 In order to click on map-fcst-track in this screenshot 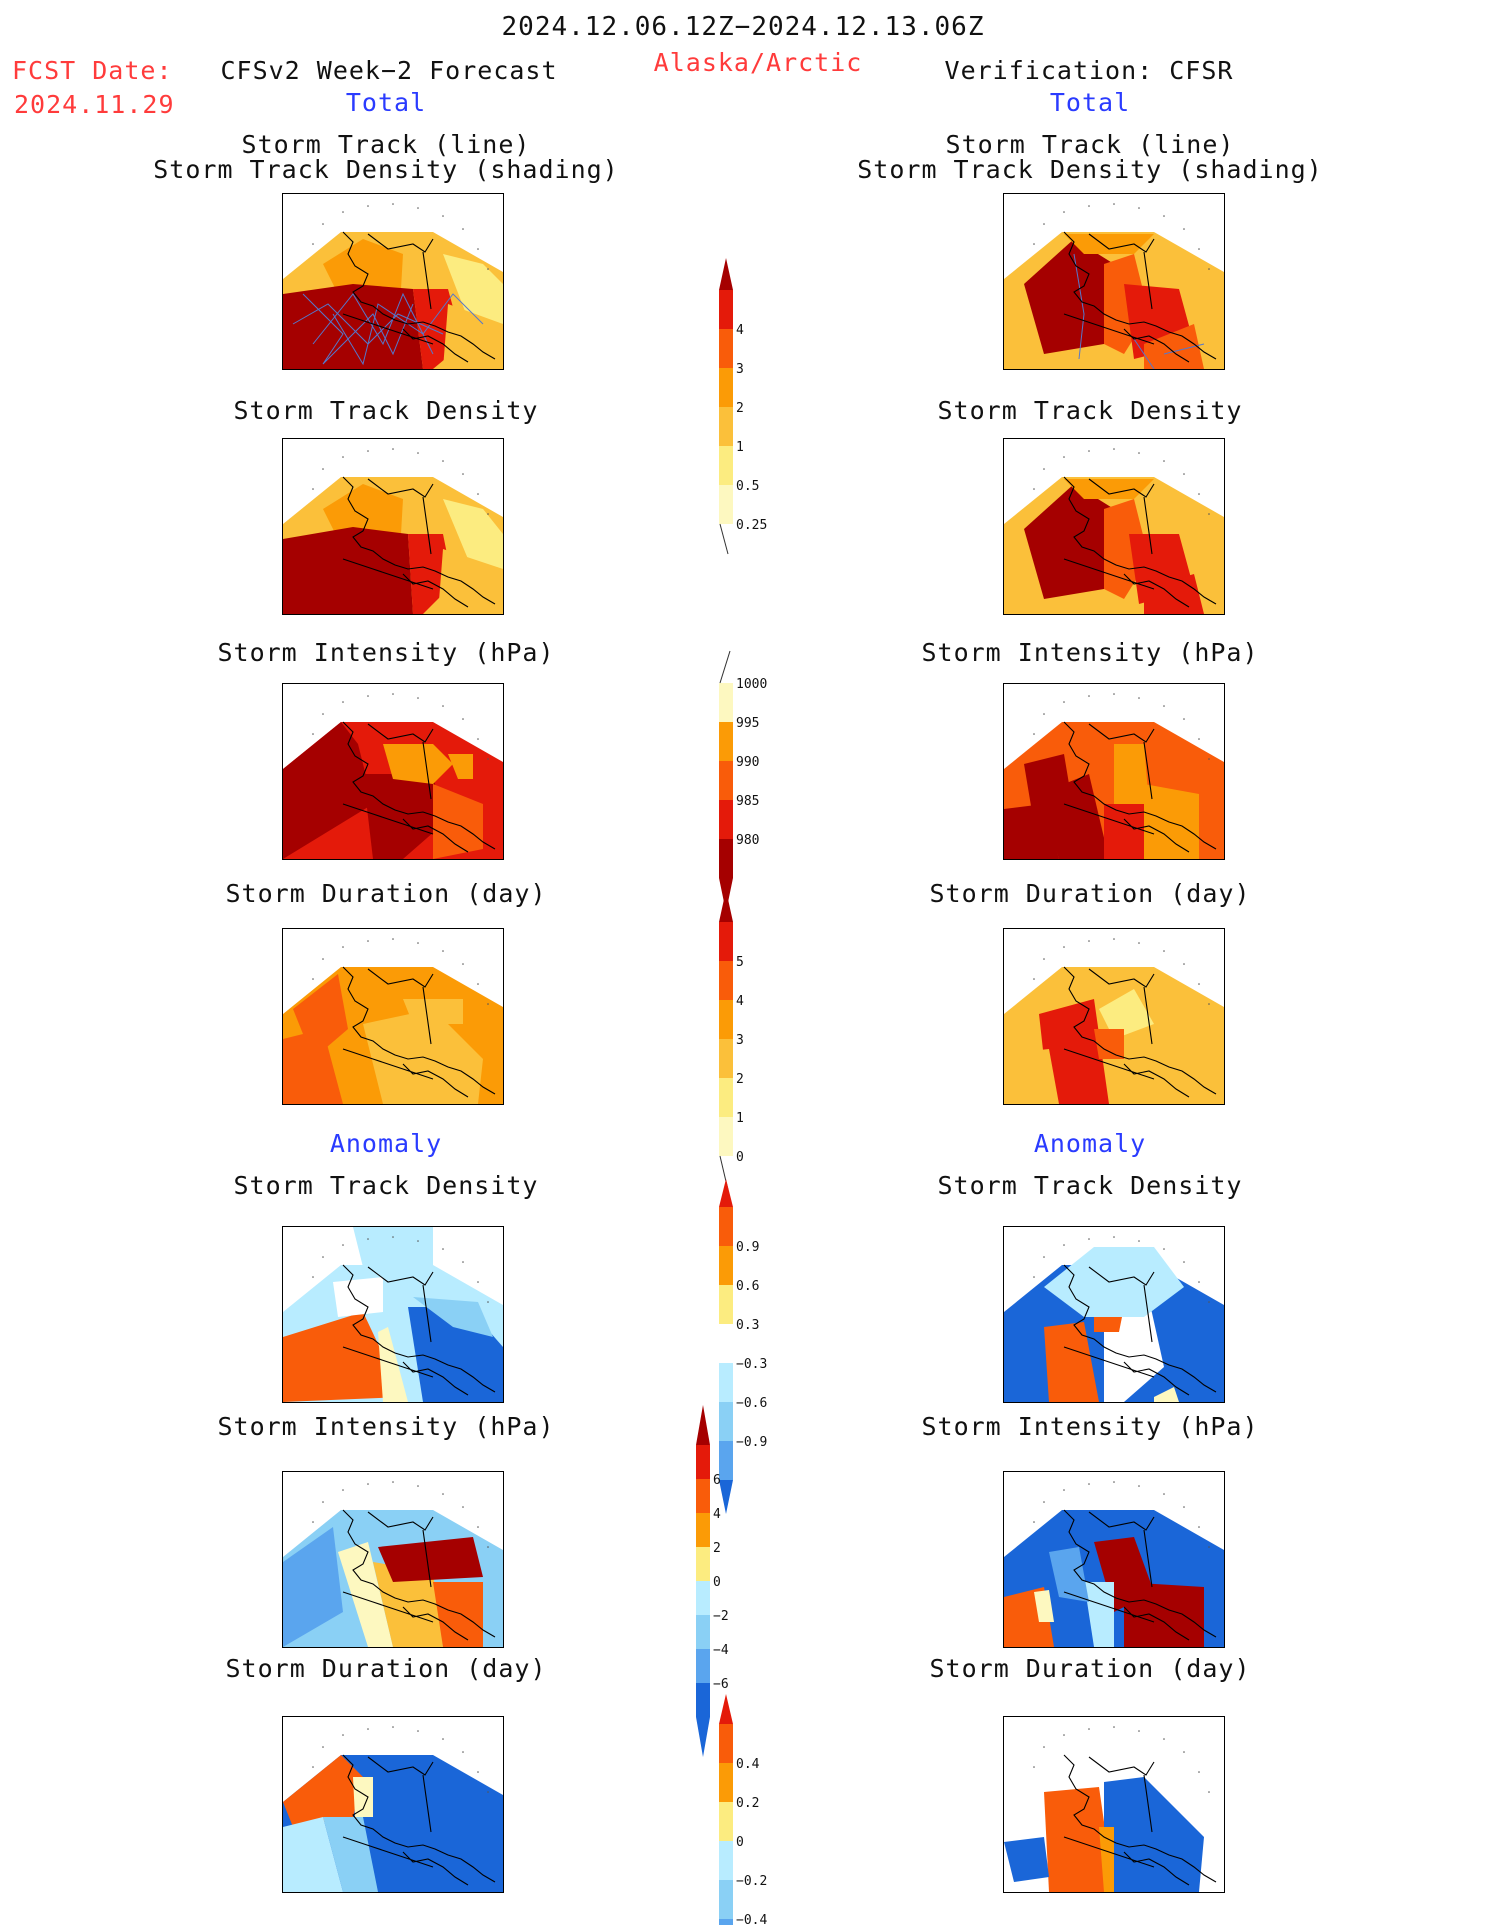, I will do `click(393, 281)`.